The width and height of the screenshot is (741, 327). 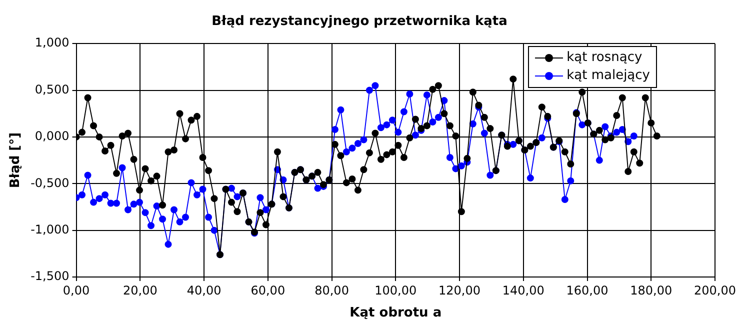 I want to click on y-tick-label: 1,000, so click(x=52, y=43).